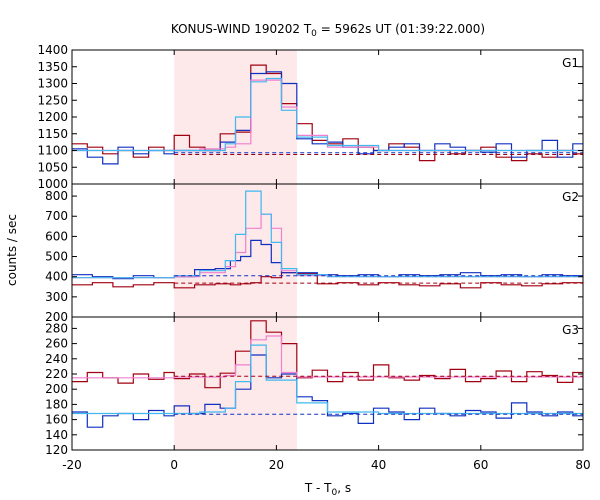 The height and width of the screenshot is (500, 600). I want to click on y-tick-label-g3: 180, so click(56, 404).